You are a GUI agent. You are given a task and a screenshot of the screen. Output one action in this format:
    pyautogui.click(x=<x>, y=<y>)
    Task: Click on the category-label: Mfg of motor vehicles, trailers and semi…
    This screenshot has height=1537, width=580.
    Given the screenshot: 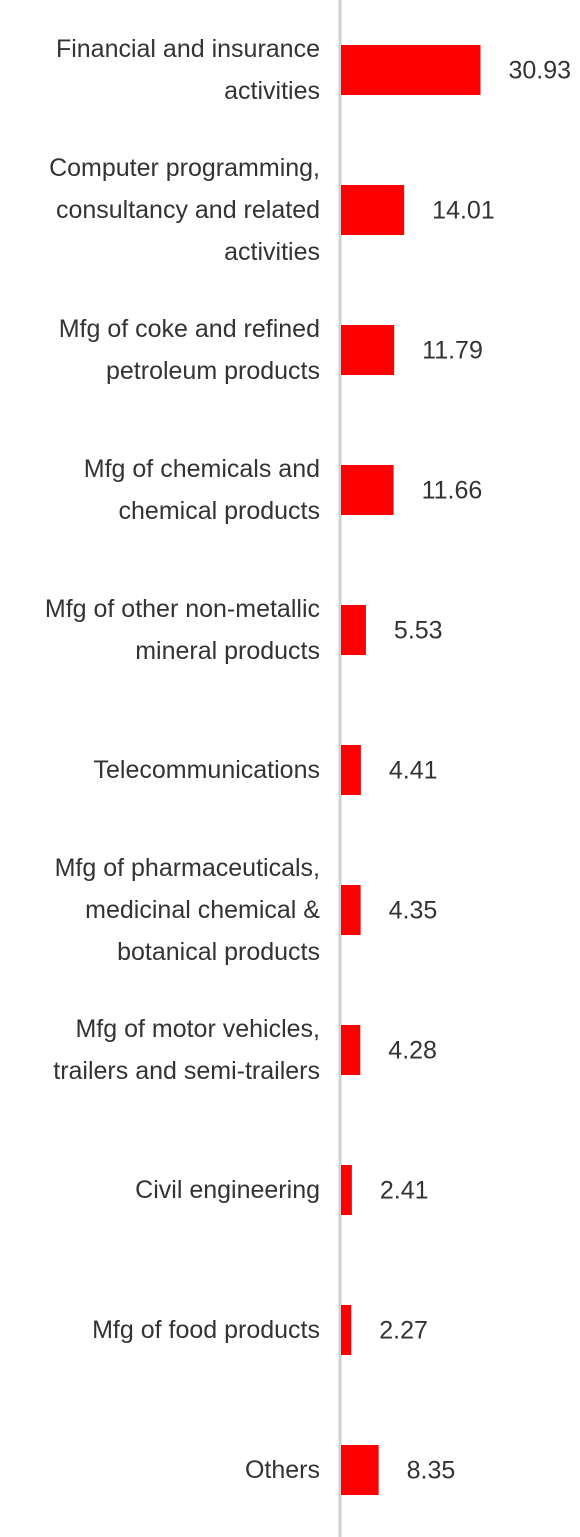 What is the action you would take?
    pyautogui.click(x=186, y=1050)
    